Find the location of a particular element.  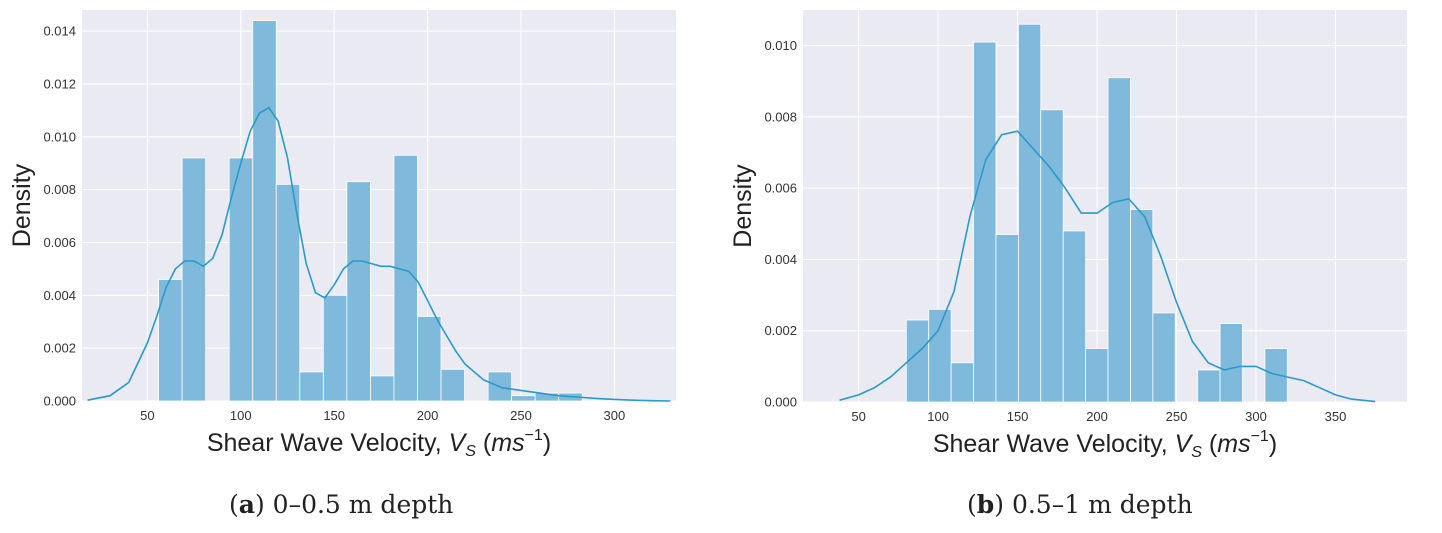

caption-a: (a) 0–0.5 m depth is located at coordinates (341, 504).